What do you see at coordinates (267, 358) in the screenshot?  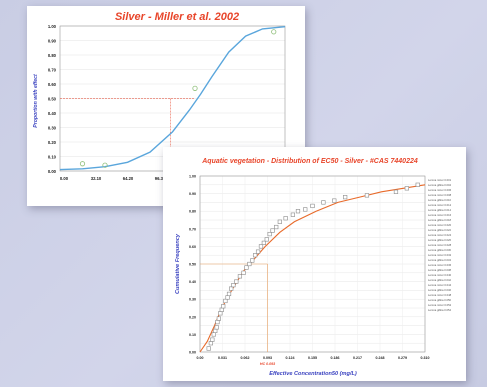 I see `x-tick-label: 0.093` at bounding box center [267, 358].